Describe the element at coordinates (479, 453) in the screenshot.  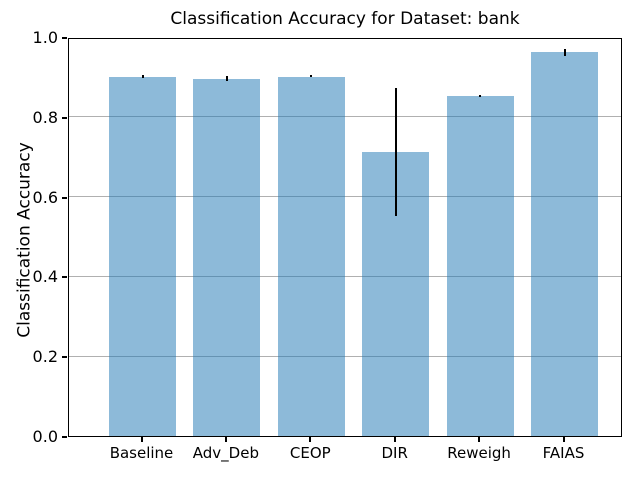
I see `xtick-label-Reweigh: Reweigh` at that location.